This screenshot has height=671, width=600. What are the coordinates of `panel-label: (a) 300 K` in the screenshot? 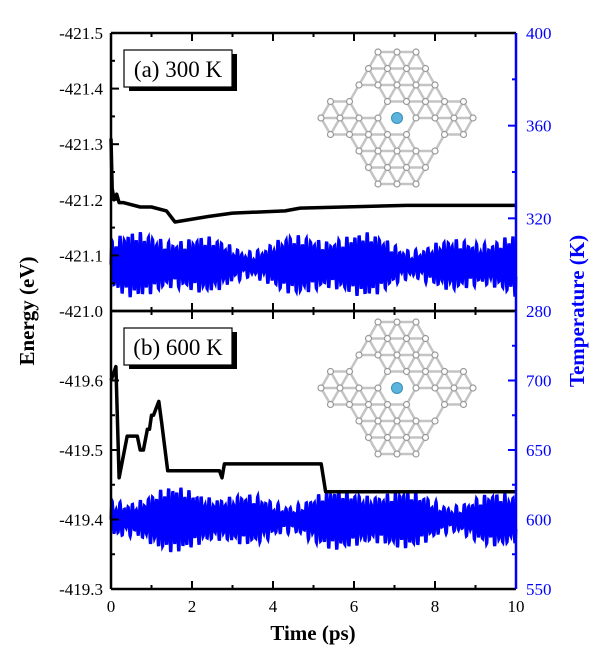 It's located at (178, 69).